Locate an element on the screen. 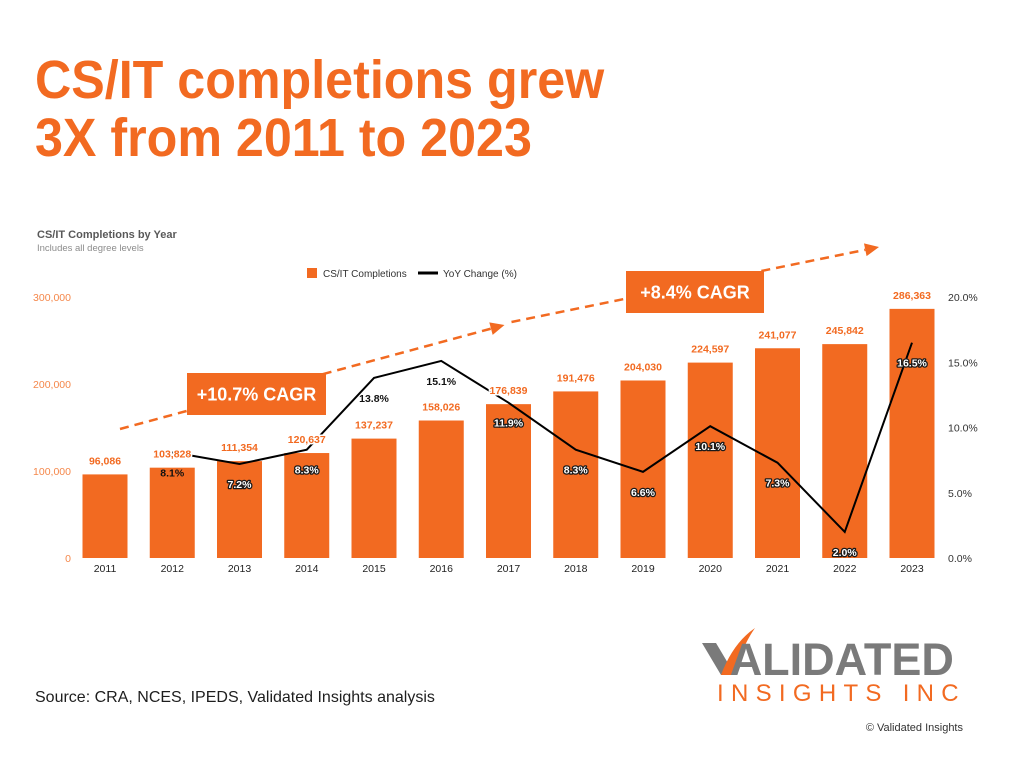 The height and width of the screenshot is (768, 1025). logo-word-validated: VALIDATED is located at coordinates (828, 659).